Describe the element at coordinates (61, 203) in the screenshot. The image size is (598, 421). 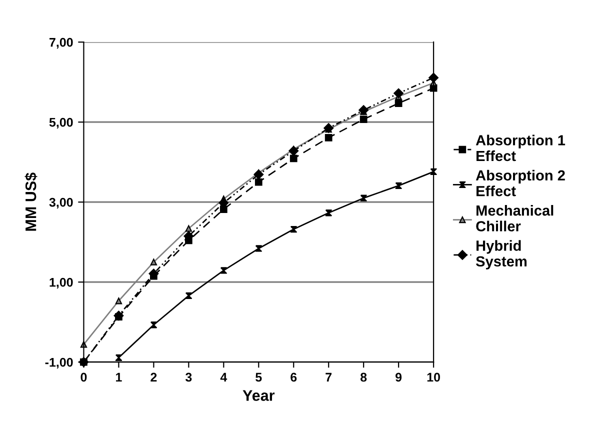
I see `y-tick-label: 3,00` at that location.